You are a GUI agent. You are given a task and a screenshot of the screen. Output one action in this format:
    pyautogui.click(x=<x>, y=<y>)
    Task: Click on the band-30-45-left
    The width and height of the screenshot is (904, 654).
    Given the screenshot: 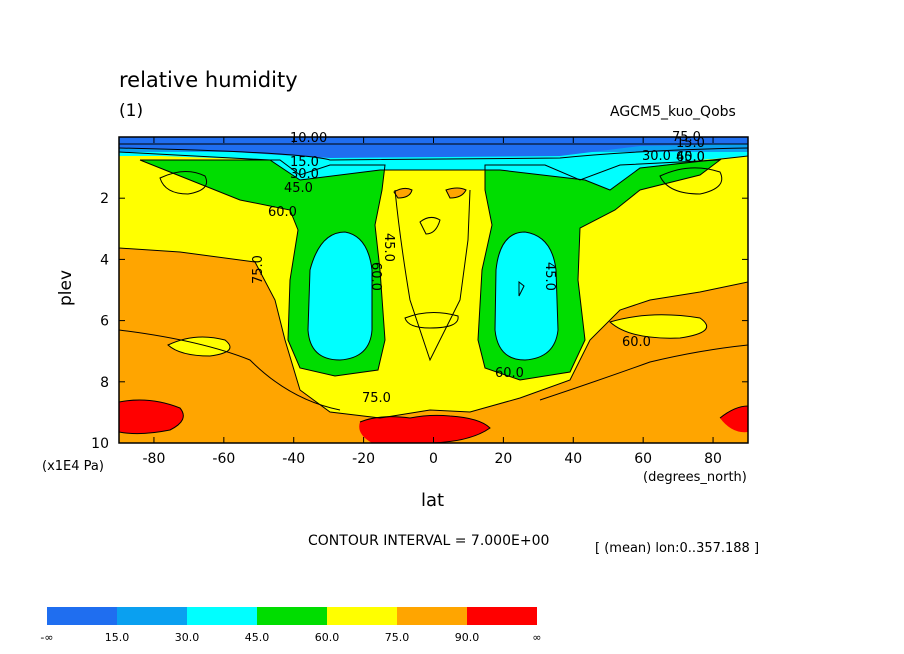 What is the action you would take?
    pyautogui.click(x=340, y=296)
    